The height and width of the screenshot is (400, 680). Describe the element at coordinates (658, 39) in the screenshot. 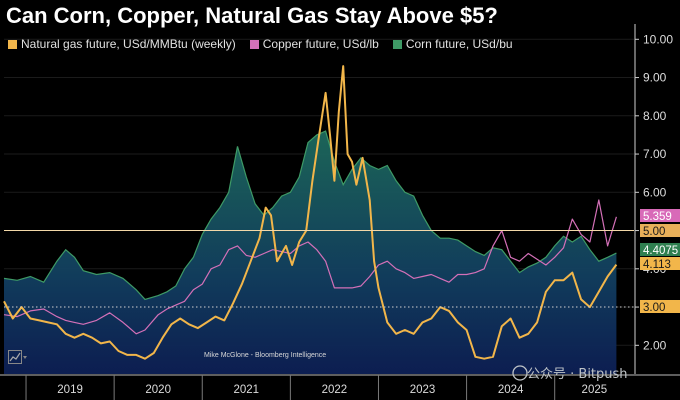

I see `y-tick-label-8: 10.00` at that location.